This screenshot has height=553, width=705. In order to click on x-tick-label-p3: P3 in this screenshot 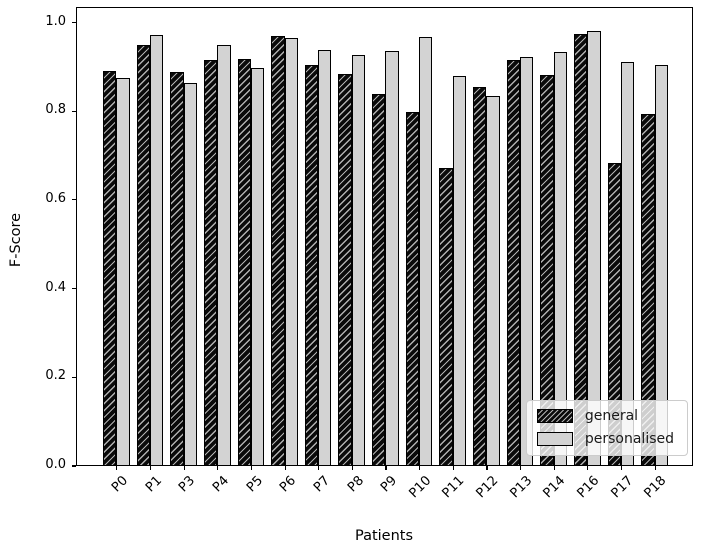, I will do `click(187, 484)`.